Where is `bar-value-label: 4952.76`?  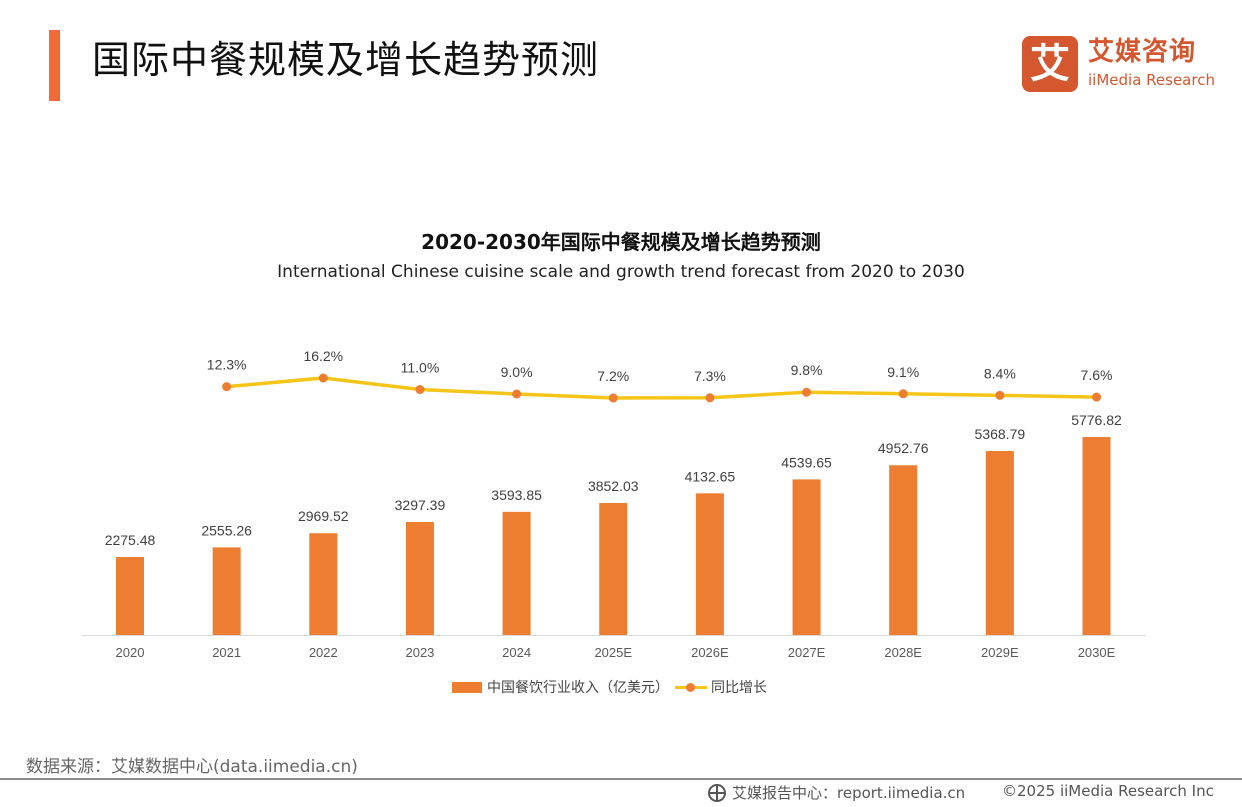 bar-value-label: 4952.76 is located at coordinates (903, 448).